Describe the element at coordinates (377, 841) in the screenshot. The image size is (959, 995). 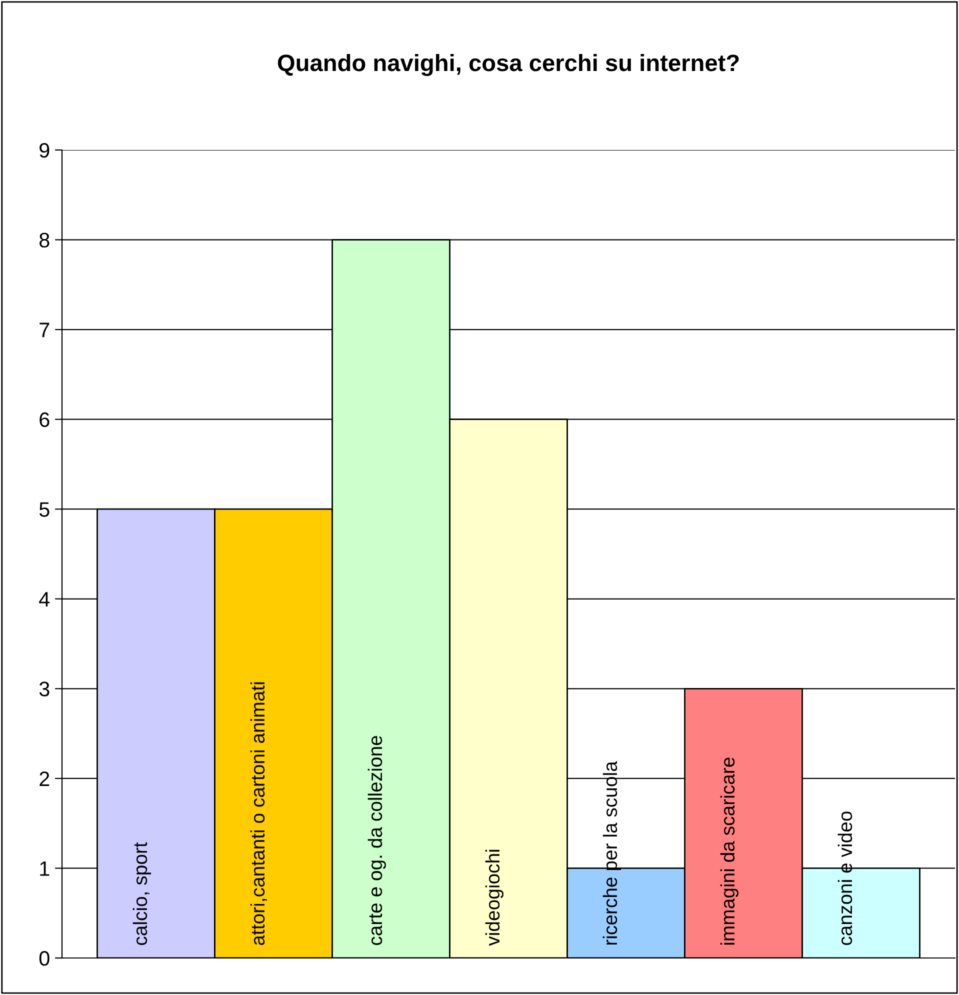
I see `x-tick-label: carte e og. da collezione` at that location.